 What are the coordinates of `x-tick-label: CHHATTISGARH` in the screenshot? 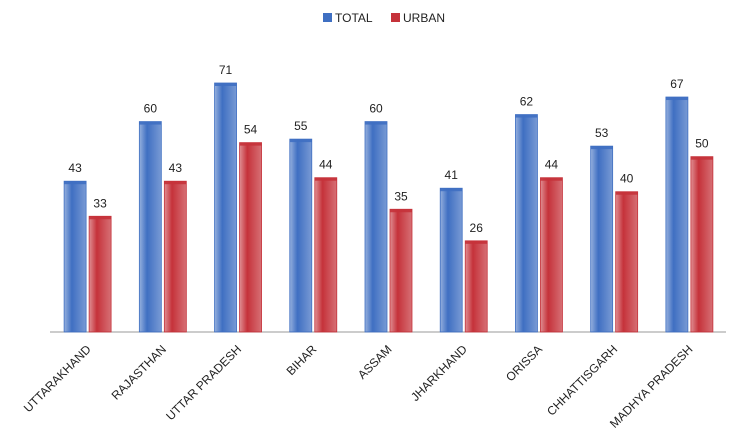 It's located at (582, 380).